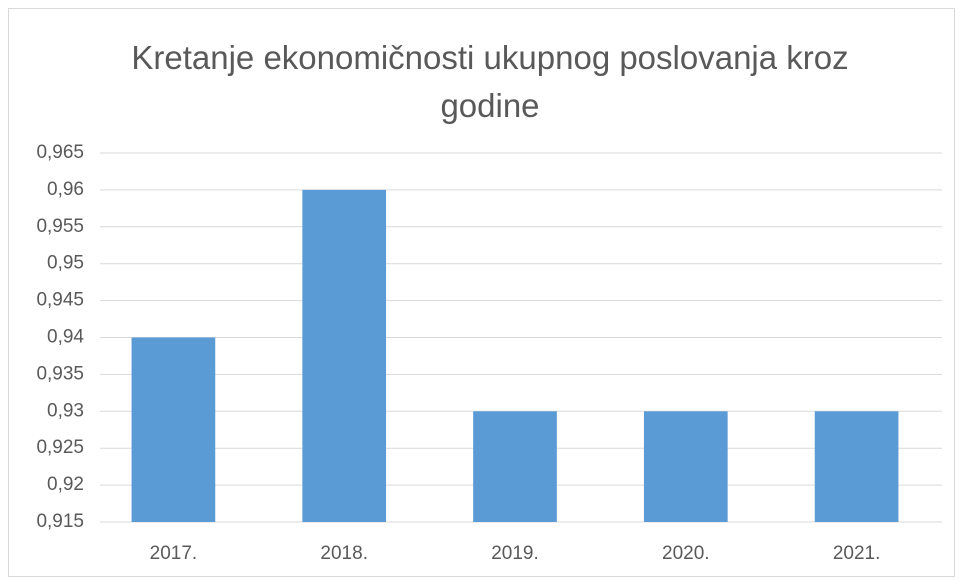 The height and width of the screenshot is (580, 962). Describe the element at coordinates (65, 189) in the screenshot. I see `y-tick-label: 0,96` at that location.